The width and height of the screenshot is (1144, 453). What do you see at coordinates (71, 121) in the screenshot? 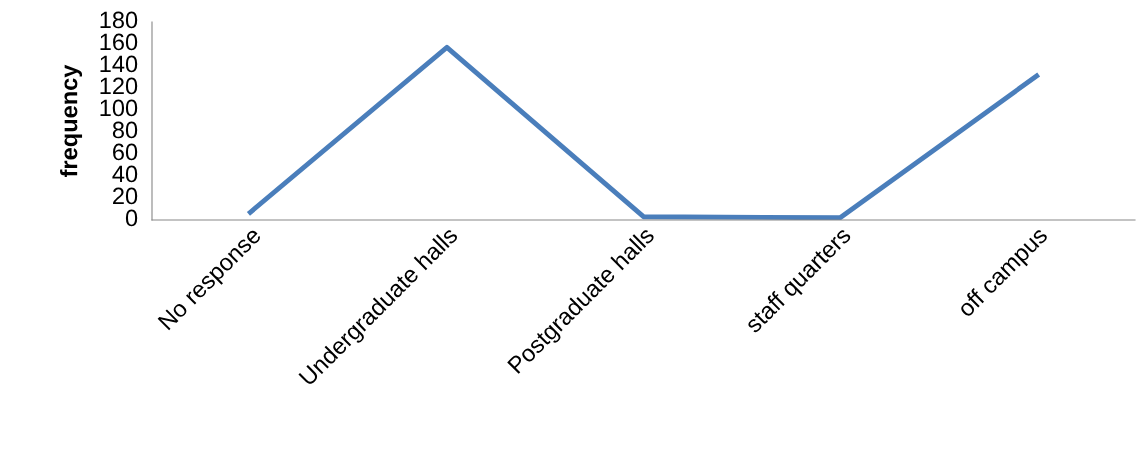
I see `y-axis-title: frequency` at bounding box center [71, 121].